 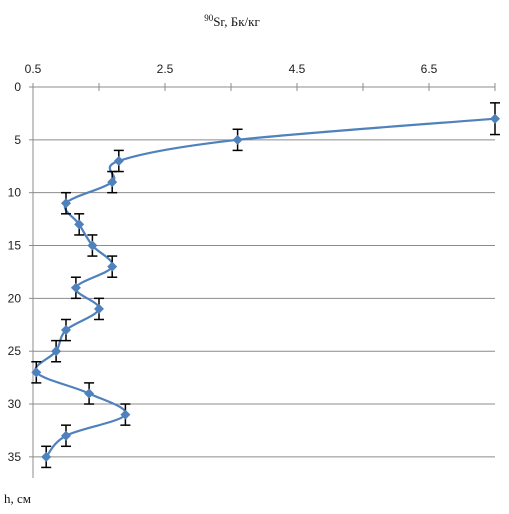 What do you see at coordinates (17, 498) in the screenshot?
I see `y-axis-label: h, см` at bounding box center [17, 498].